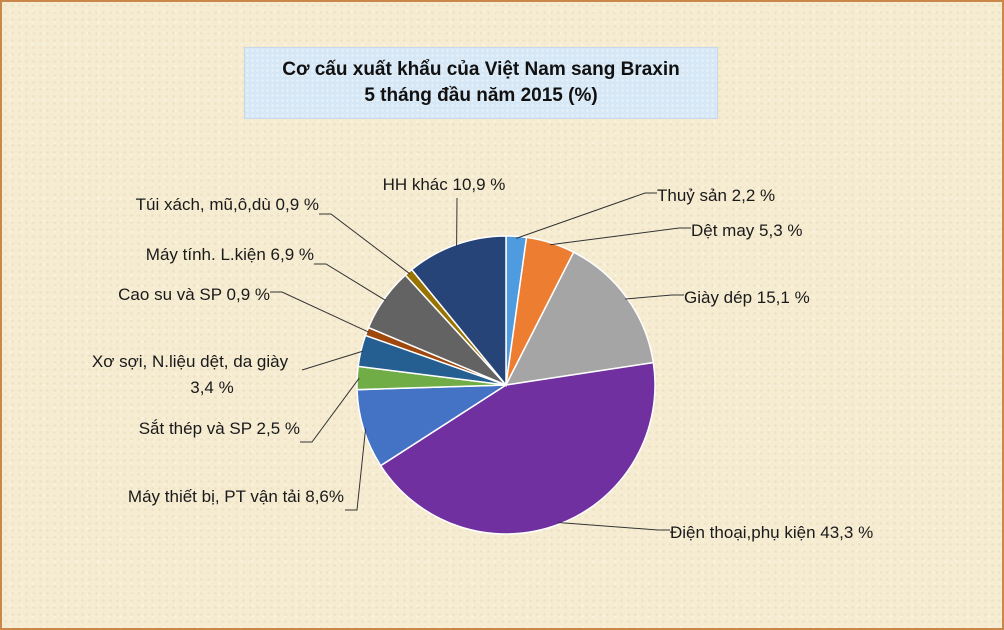 The image size is (1004, 630). I want to click on slice-label: Sắt thép và SP 2,5 %, so click(219, 428).